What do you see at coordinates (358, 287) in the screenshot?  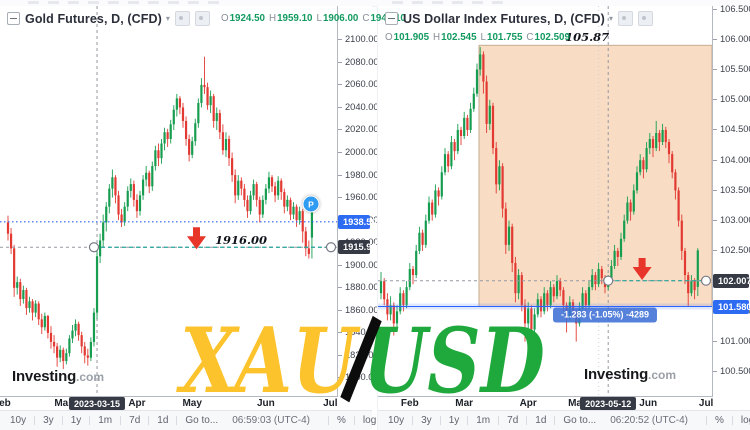 I see `price-tick-label: 1880.00` at bounding box center [358, 287].